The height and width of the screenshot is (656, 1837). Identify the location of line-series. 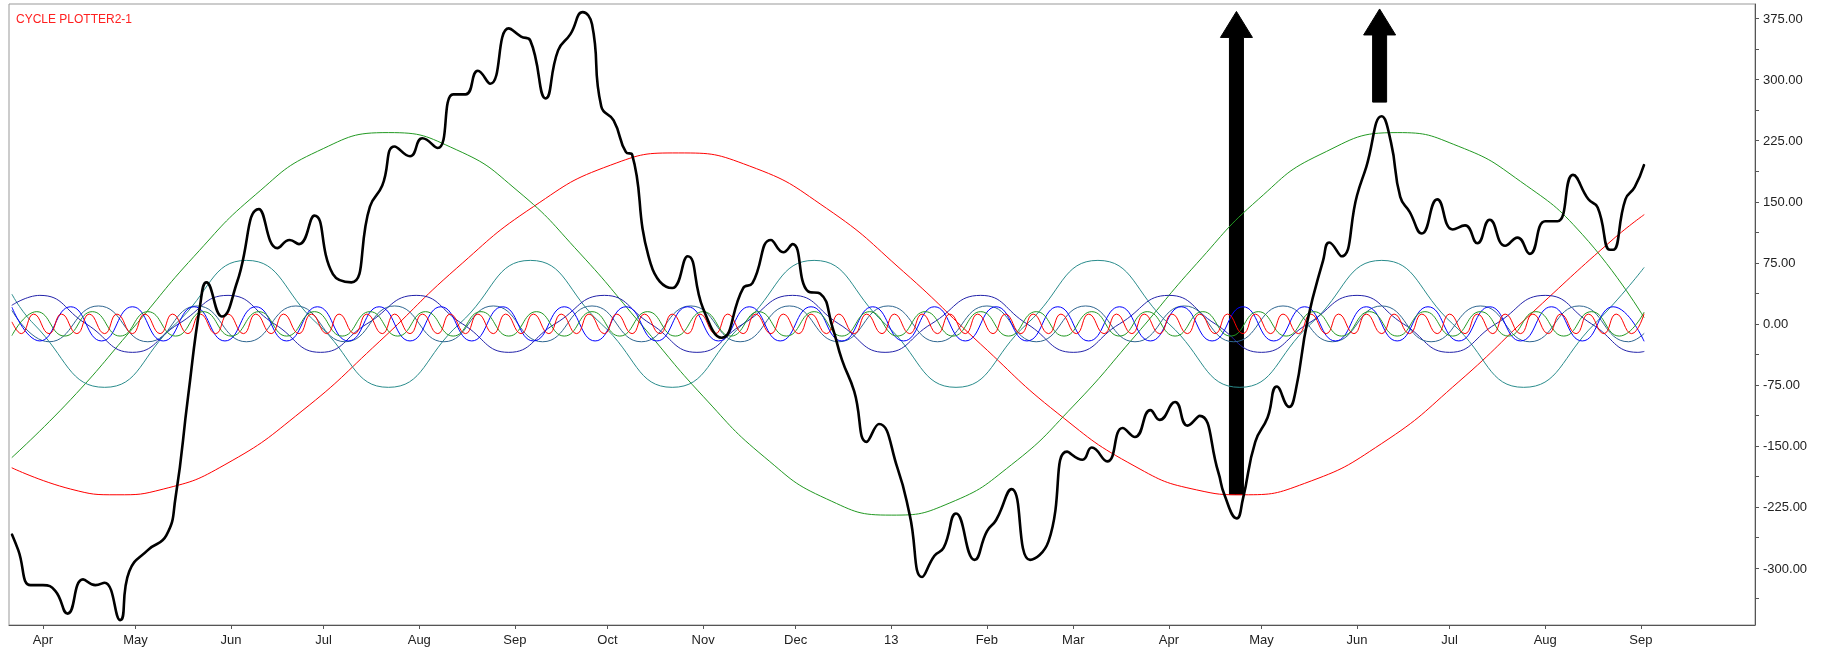
(828, 323).